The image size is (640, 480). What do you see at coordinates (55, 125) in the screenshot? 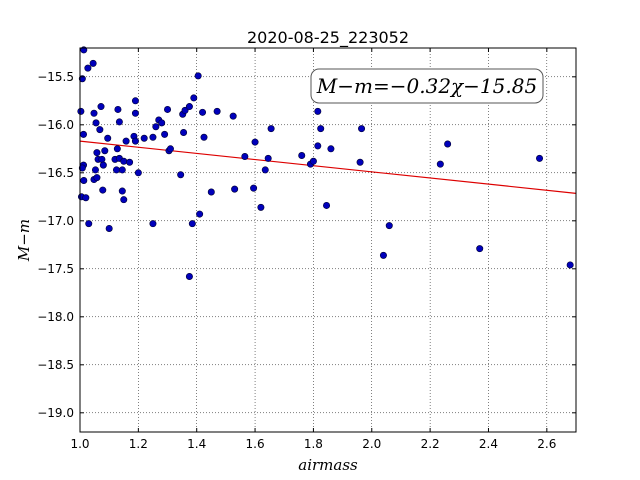
I see `y-tick-label: −16.0` at bounding box center [55, 125].